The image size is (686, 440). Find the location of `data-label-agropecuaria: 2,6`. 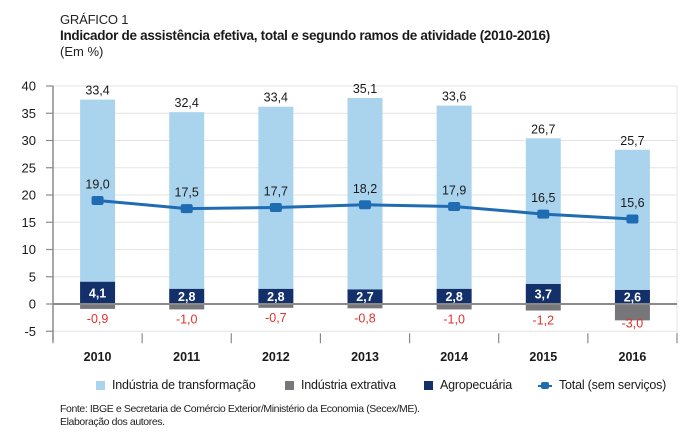

data-label-agropecuaria: 2,6 is located at coordinates (632, 297).